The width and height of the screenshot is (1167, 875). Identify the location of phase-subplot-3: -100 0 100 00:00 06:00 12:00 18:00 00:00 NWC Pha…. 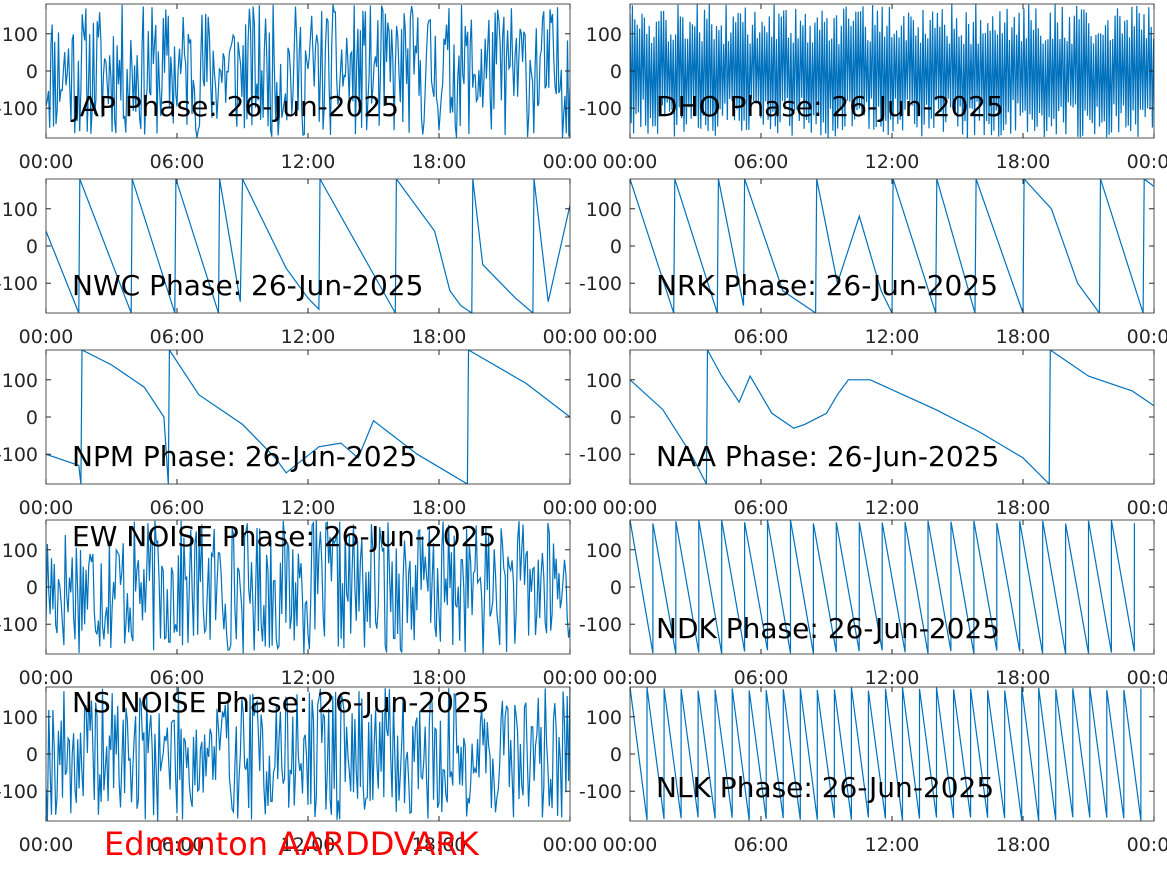
(299, 263).